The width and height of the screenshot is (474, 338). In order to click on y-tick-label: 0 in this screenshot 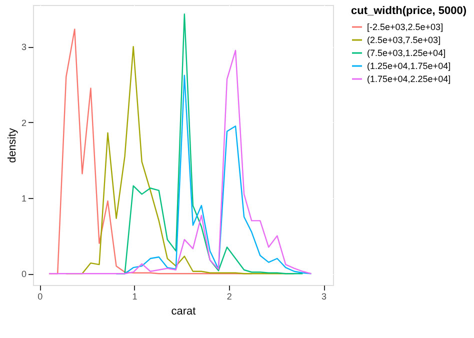, I will do `click(23, 274)`.